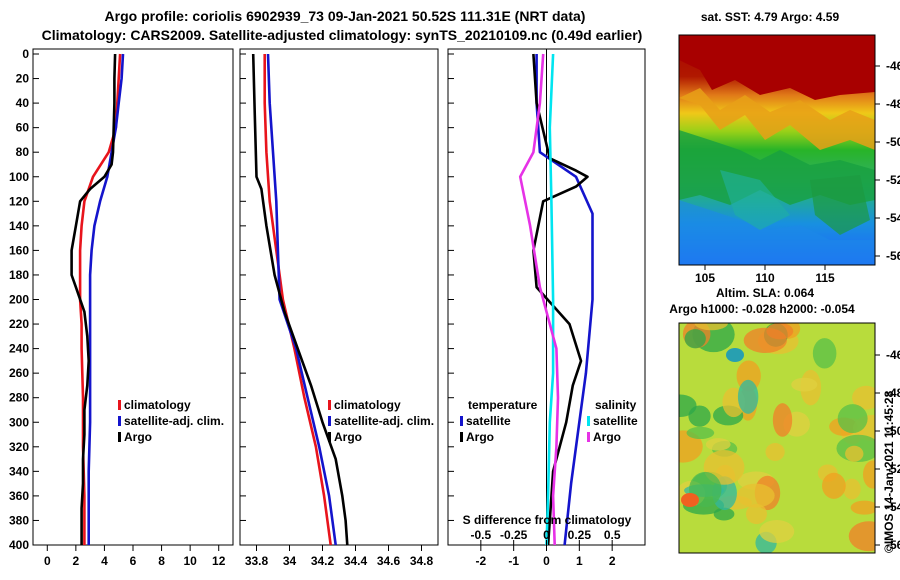  I want to click on x-tick-label: 33.8, so click(257, 561).